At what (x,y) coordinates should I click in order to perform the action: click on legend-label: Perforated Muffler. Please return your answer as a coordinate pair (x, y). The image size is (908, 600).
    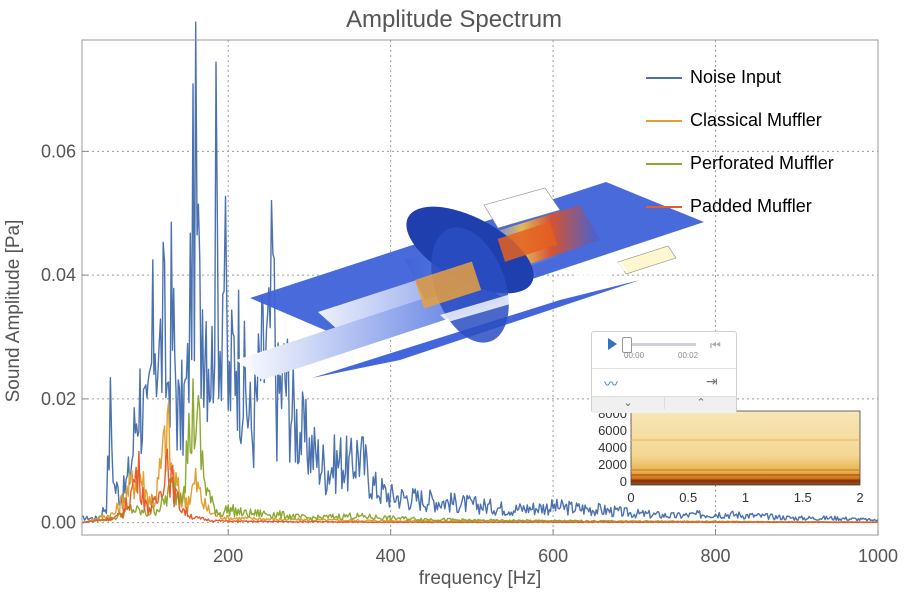
    Looking at the image, I should click on (762, 163).